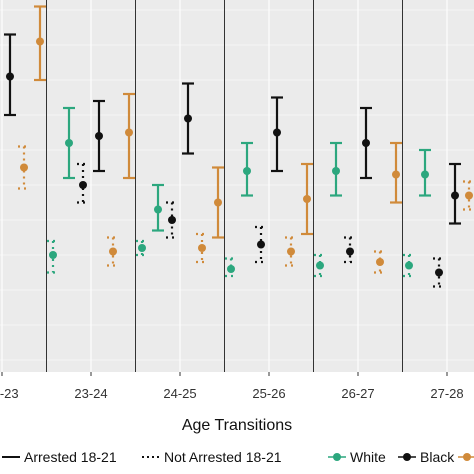 Image resolution: width=474 pixels, height=474 pixels. Describe the element at coordinates (9, 393) in the screenshot. I see `x-tick-label: 22-23` at that location.